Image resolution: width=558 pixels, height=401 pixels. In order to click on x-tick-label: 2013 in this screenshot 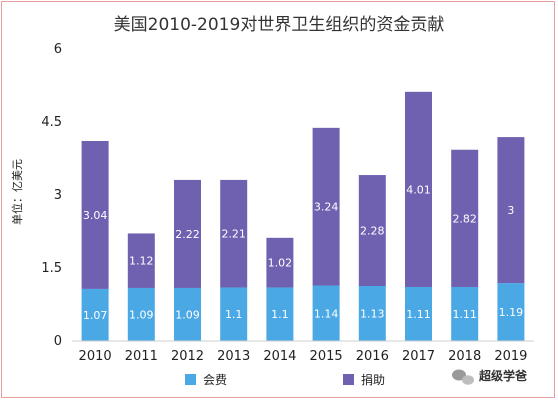, I will do `click(233, 356)`.